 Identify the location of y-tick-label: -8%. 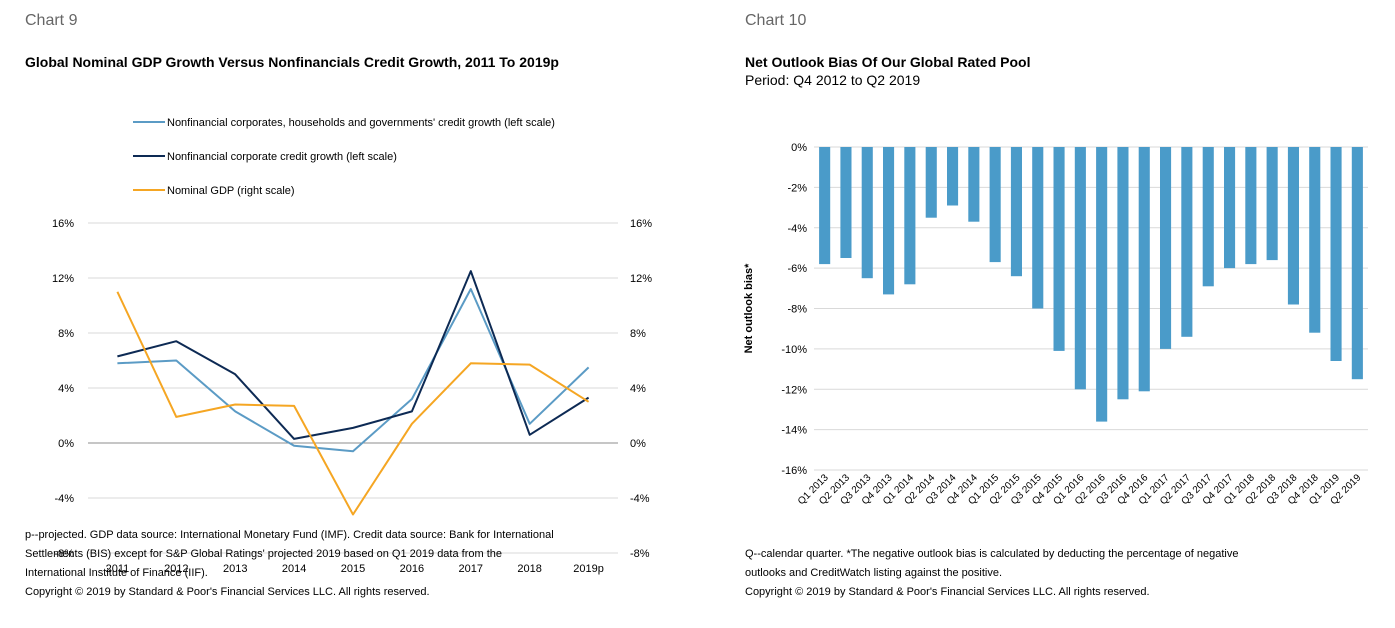
(797, 310).